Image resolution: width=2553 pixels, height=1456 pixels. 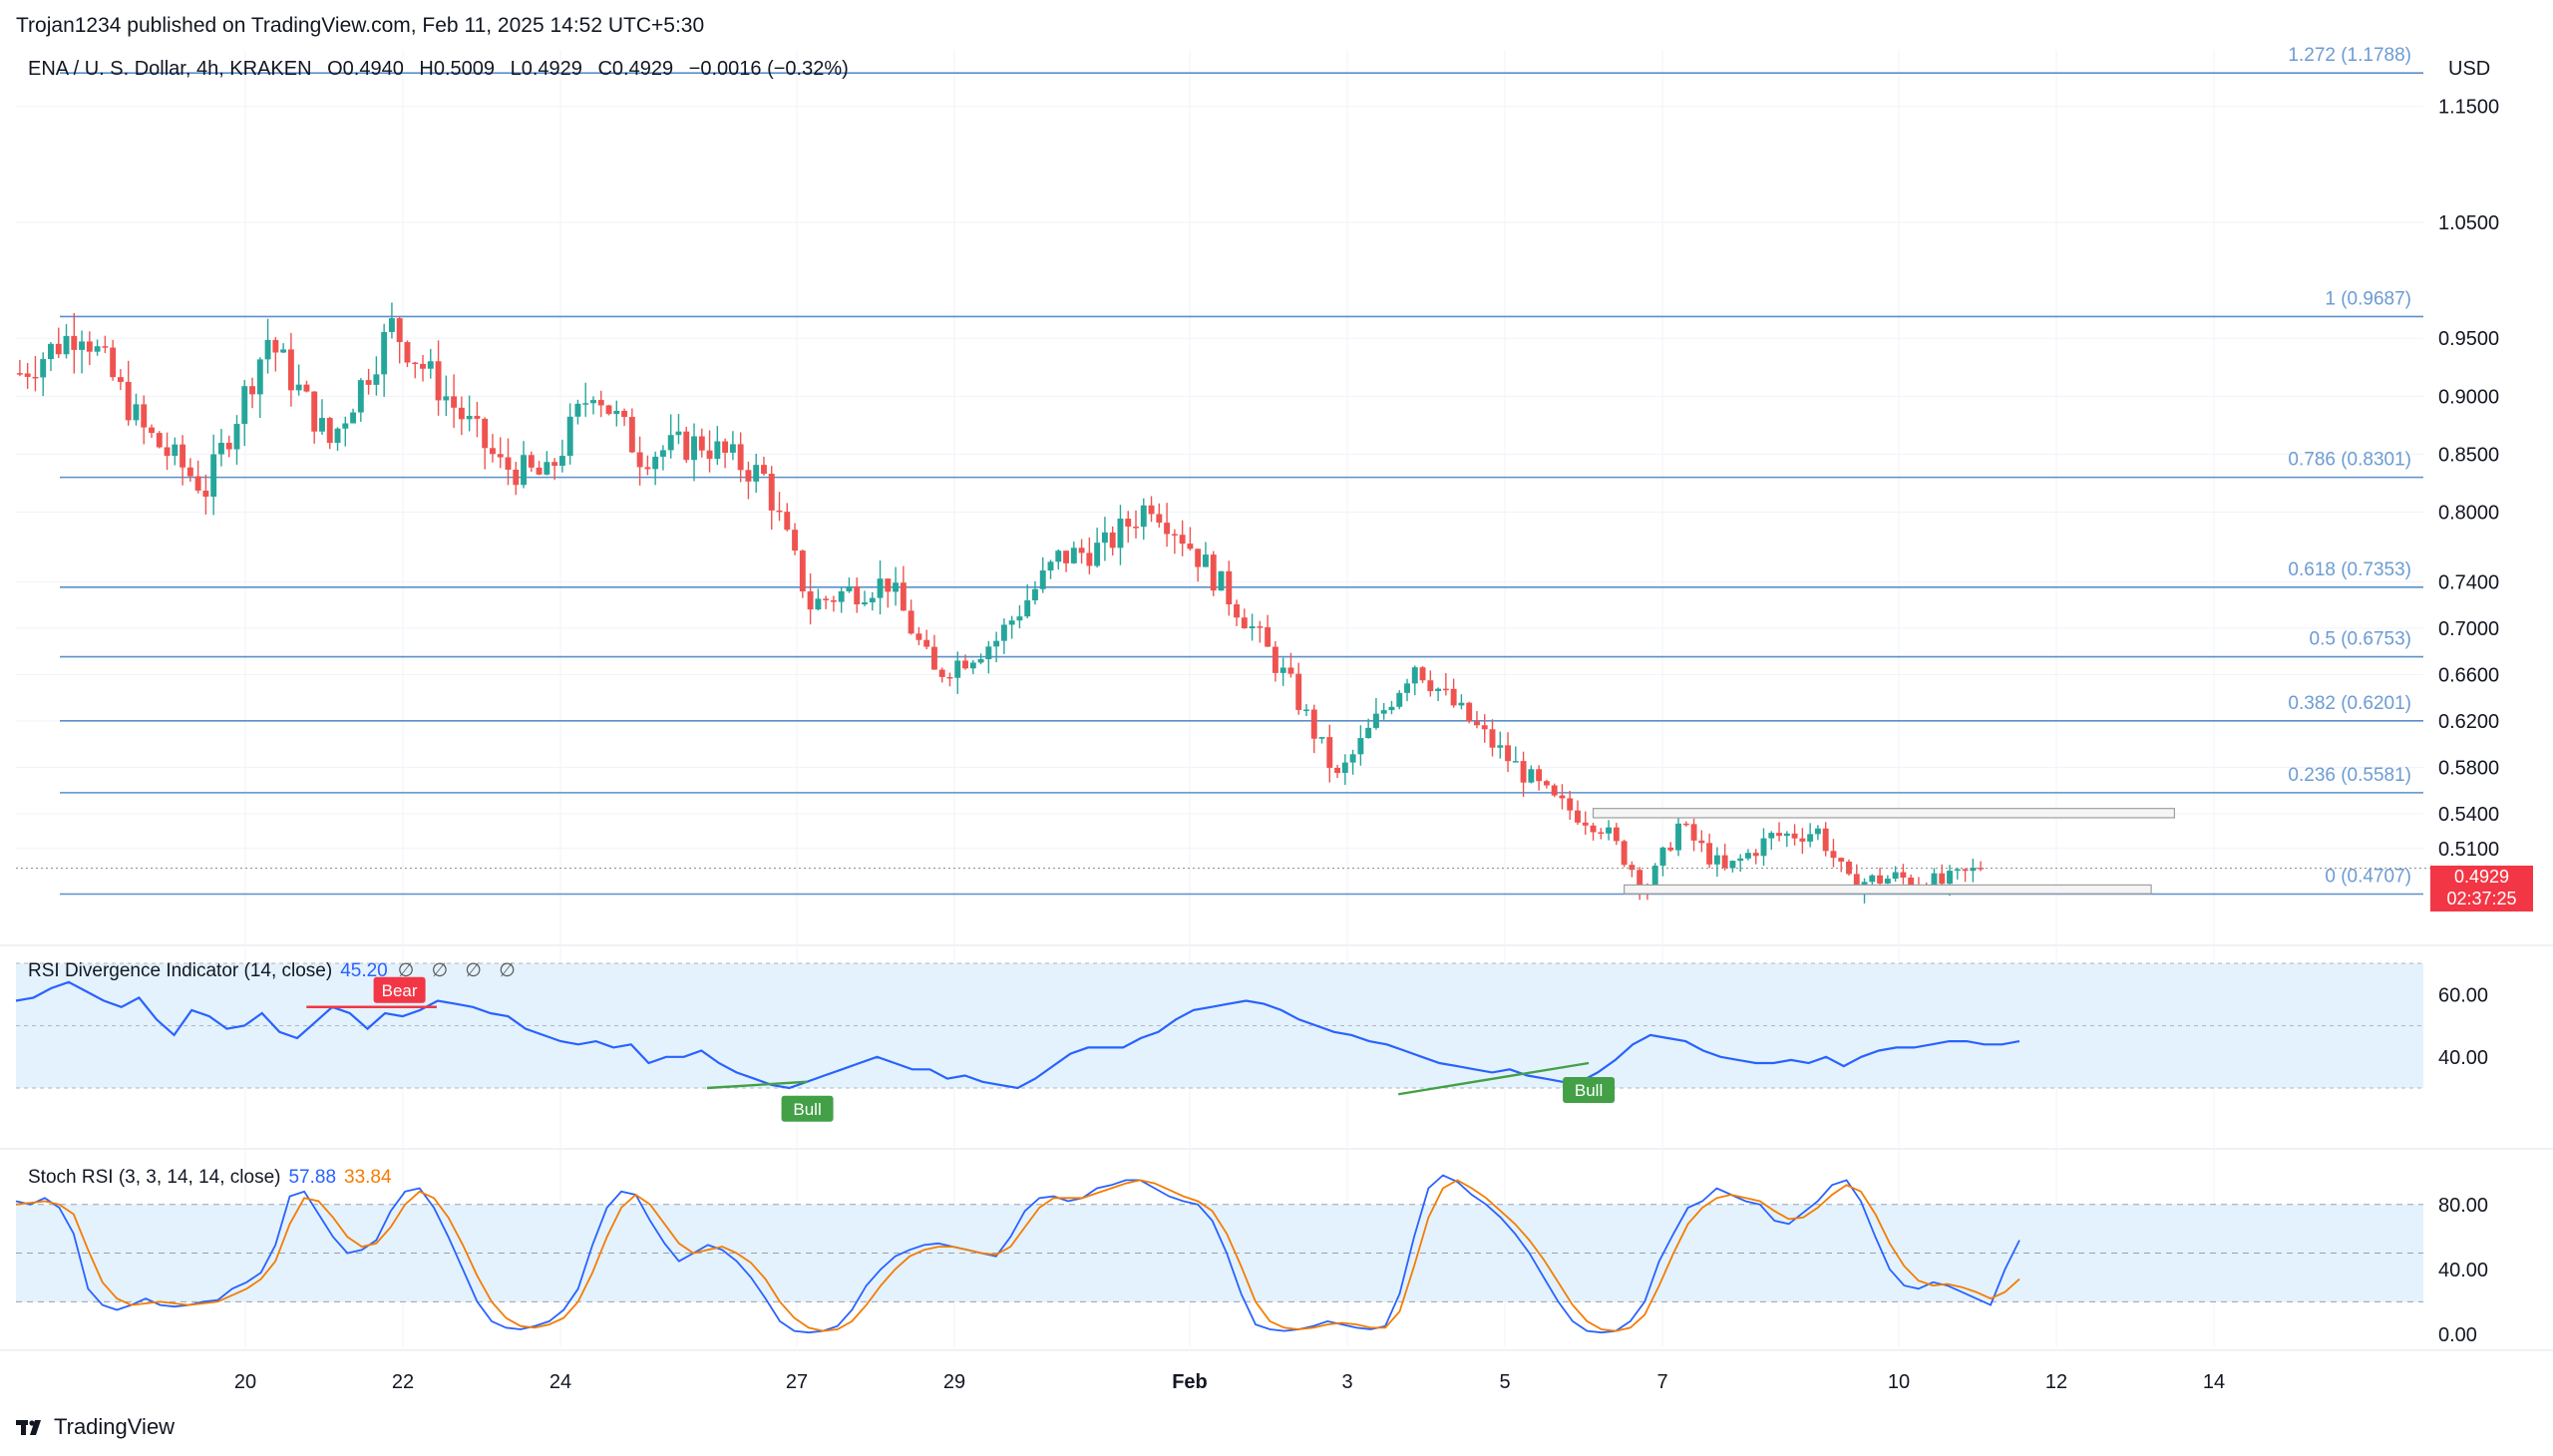 I want to click on y-tick-label: 0.5400, so click(x=2468, y=815).